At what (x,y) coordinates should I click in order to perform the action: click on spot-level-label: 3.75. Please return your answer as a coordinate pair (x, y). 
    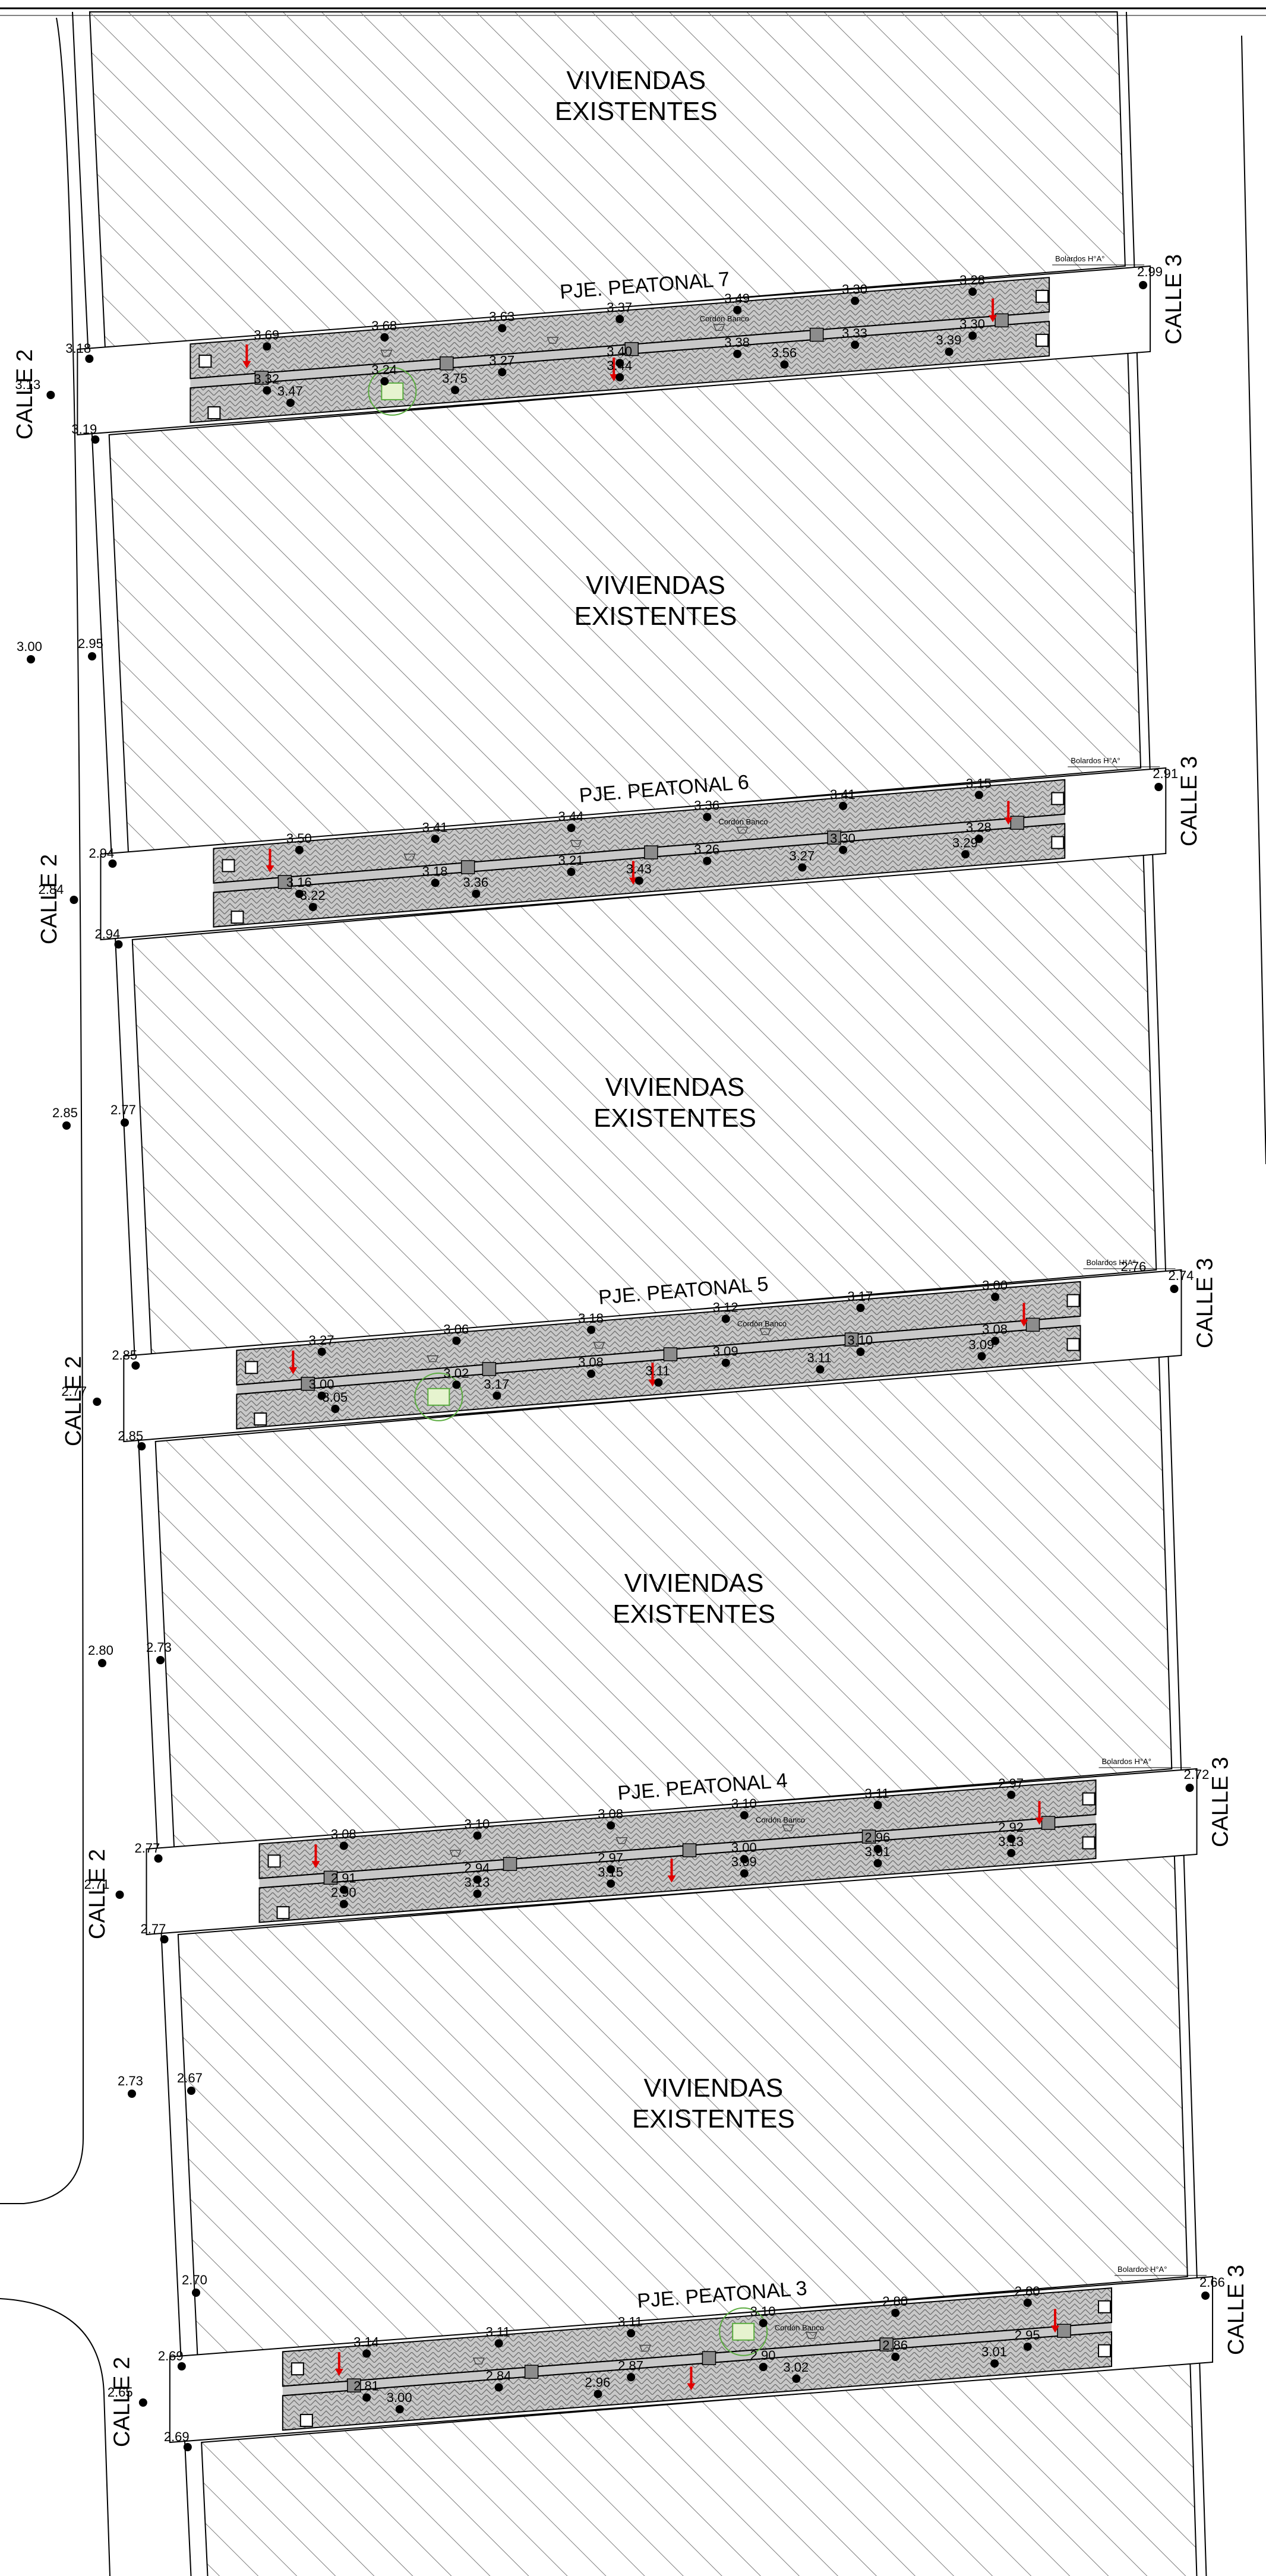
    Looking at the image, I should click on (455, 378).